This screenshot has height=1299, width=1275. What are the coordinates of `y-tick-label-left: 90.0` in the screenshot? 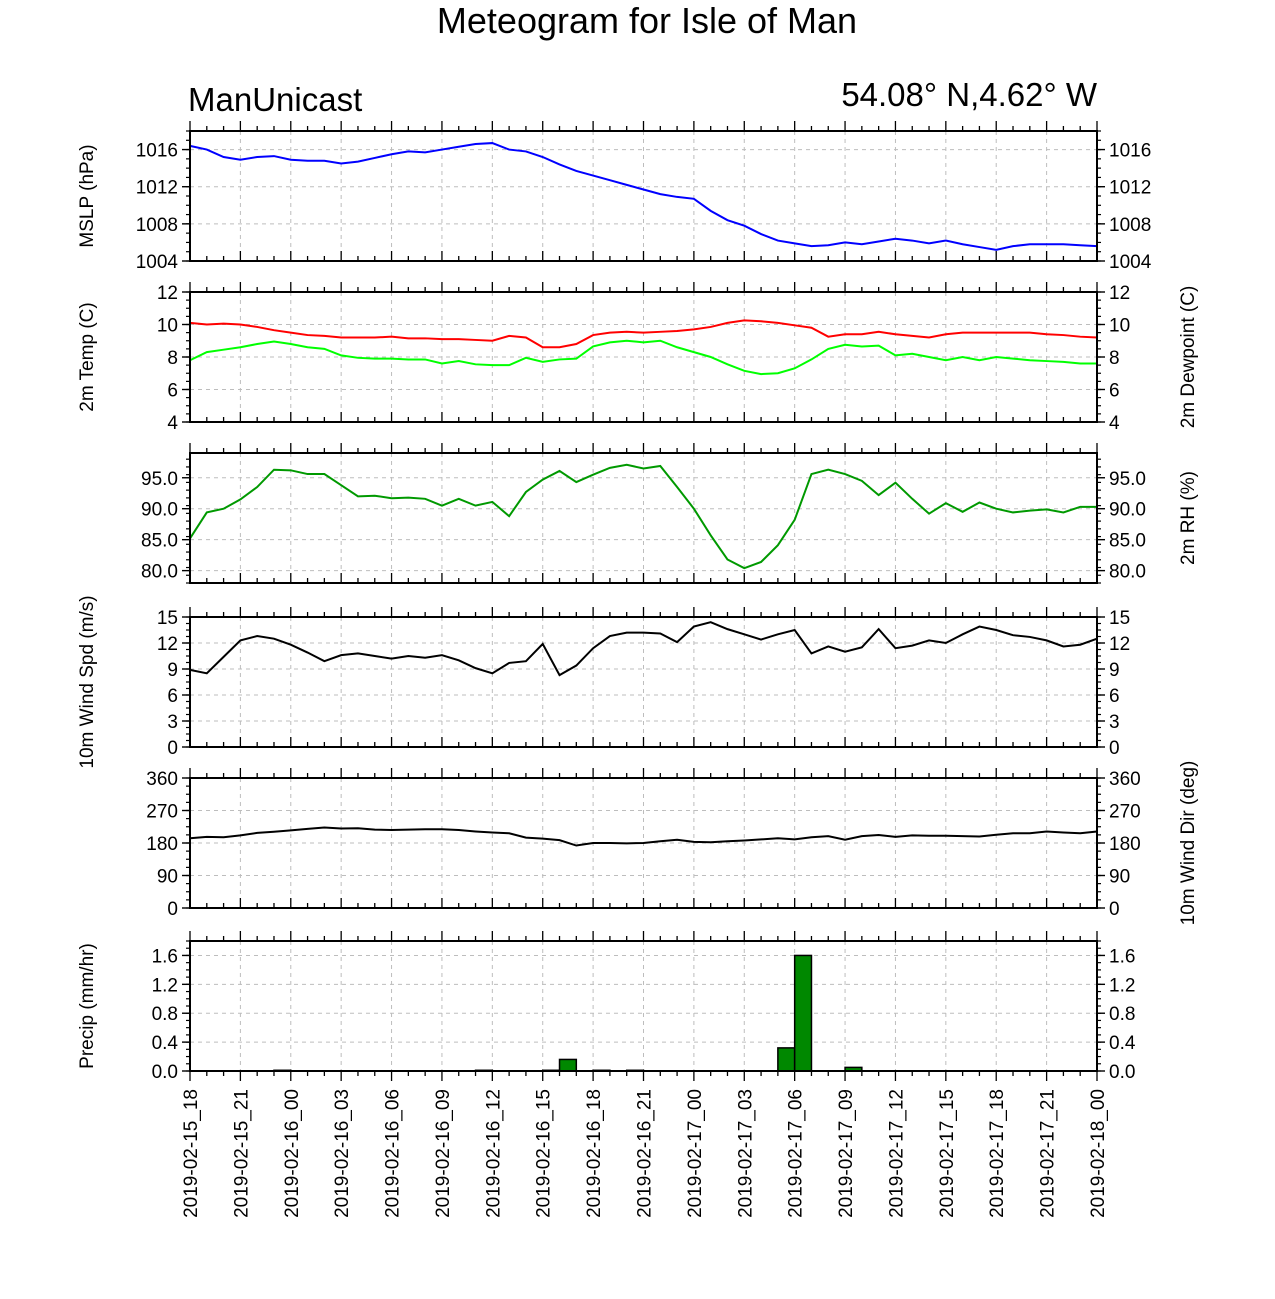 It's located at (159, 510).